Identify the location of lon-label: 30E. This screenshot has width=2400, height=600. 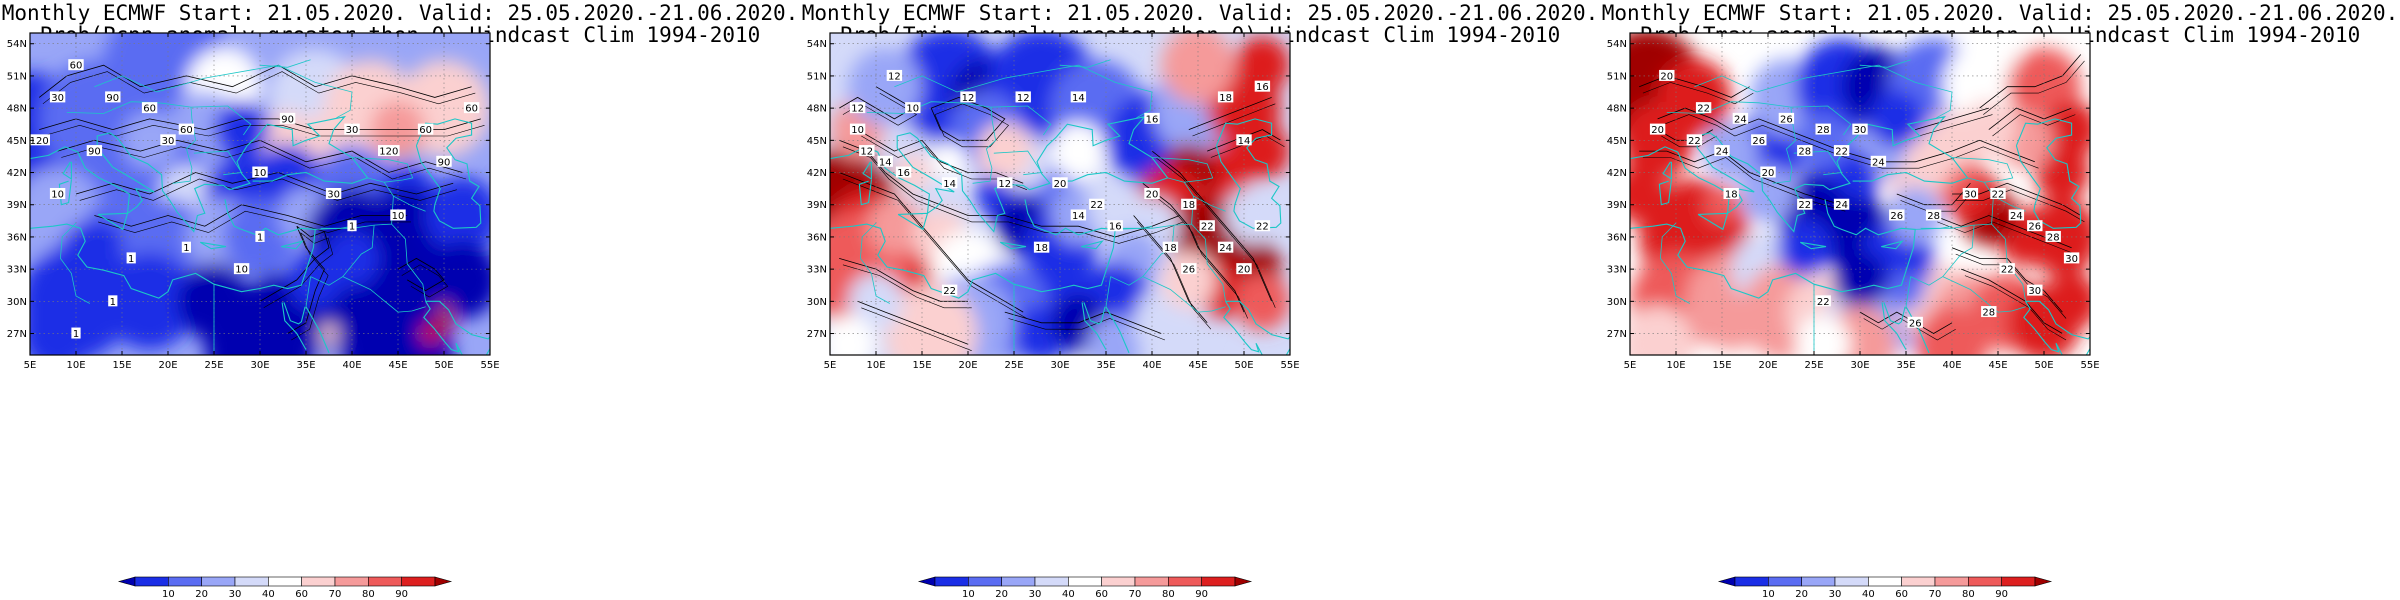
(259, 365).